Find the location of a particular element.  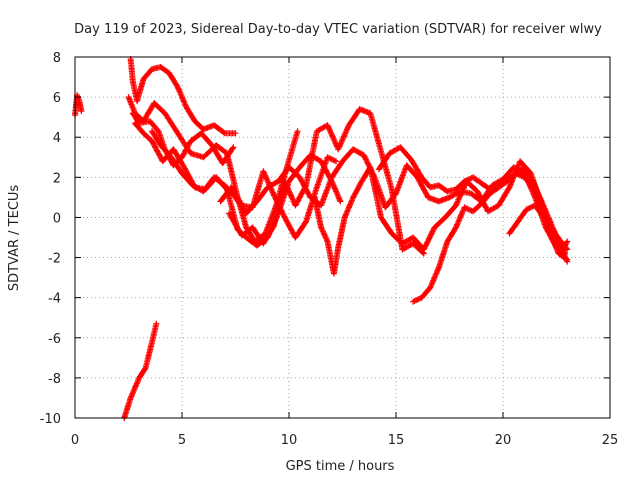

x-axis-label: GPS time / hours is located at coordinates (340, 466).